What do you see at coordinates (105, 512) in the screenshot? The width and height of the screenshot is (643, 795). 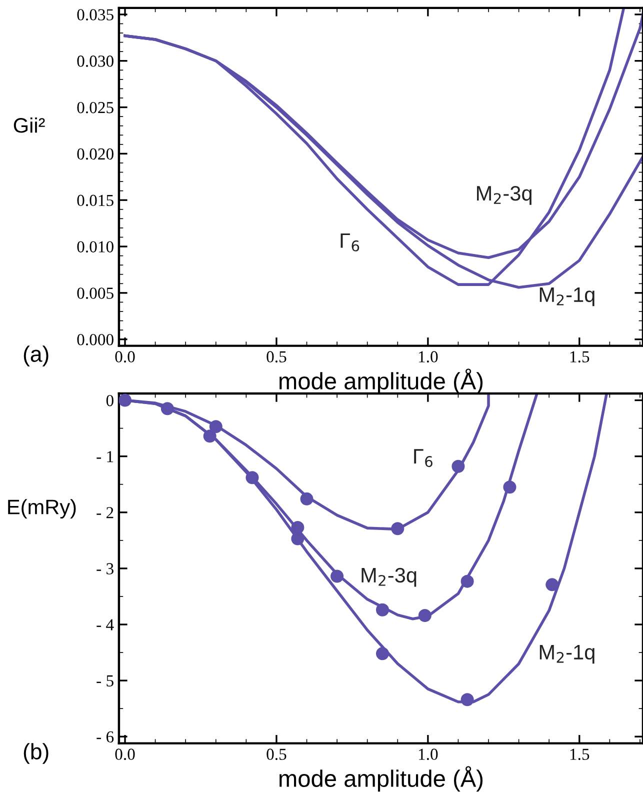 I see `y-tick-label: - 2` at bounding box center [105, 512].